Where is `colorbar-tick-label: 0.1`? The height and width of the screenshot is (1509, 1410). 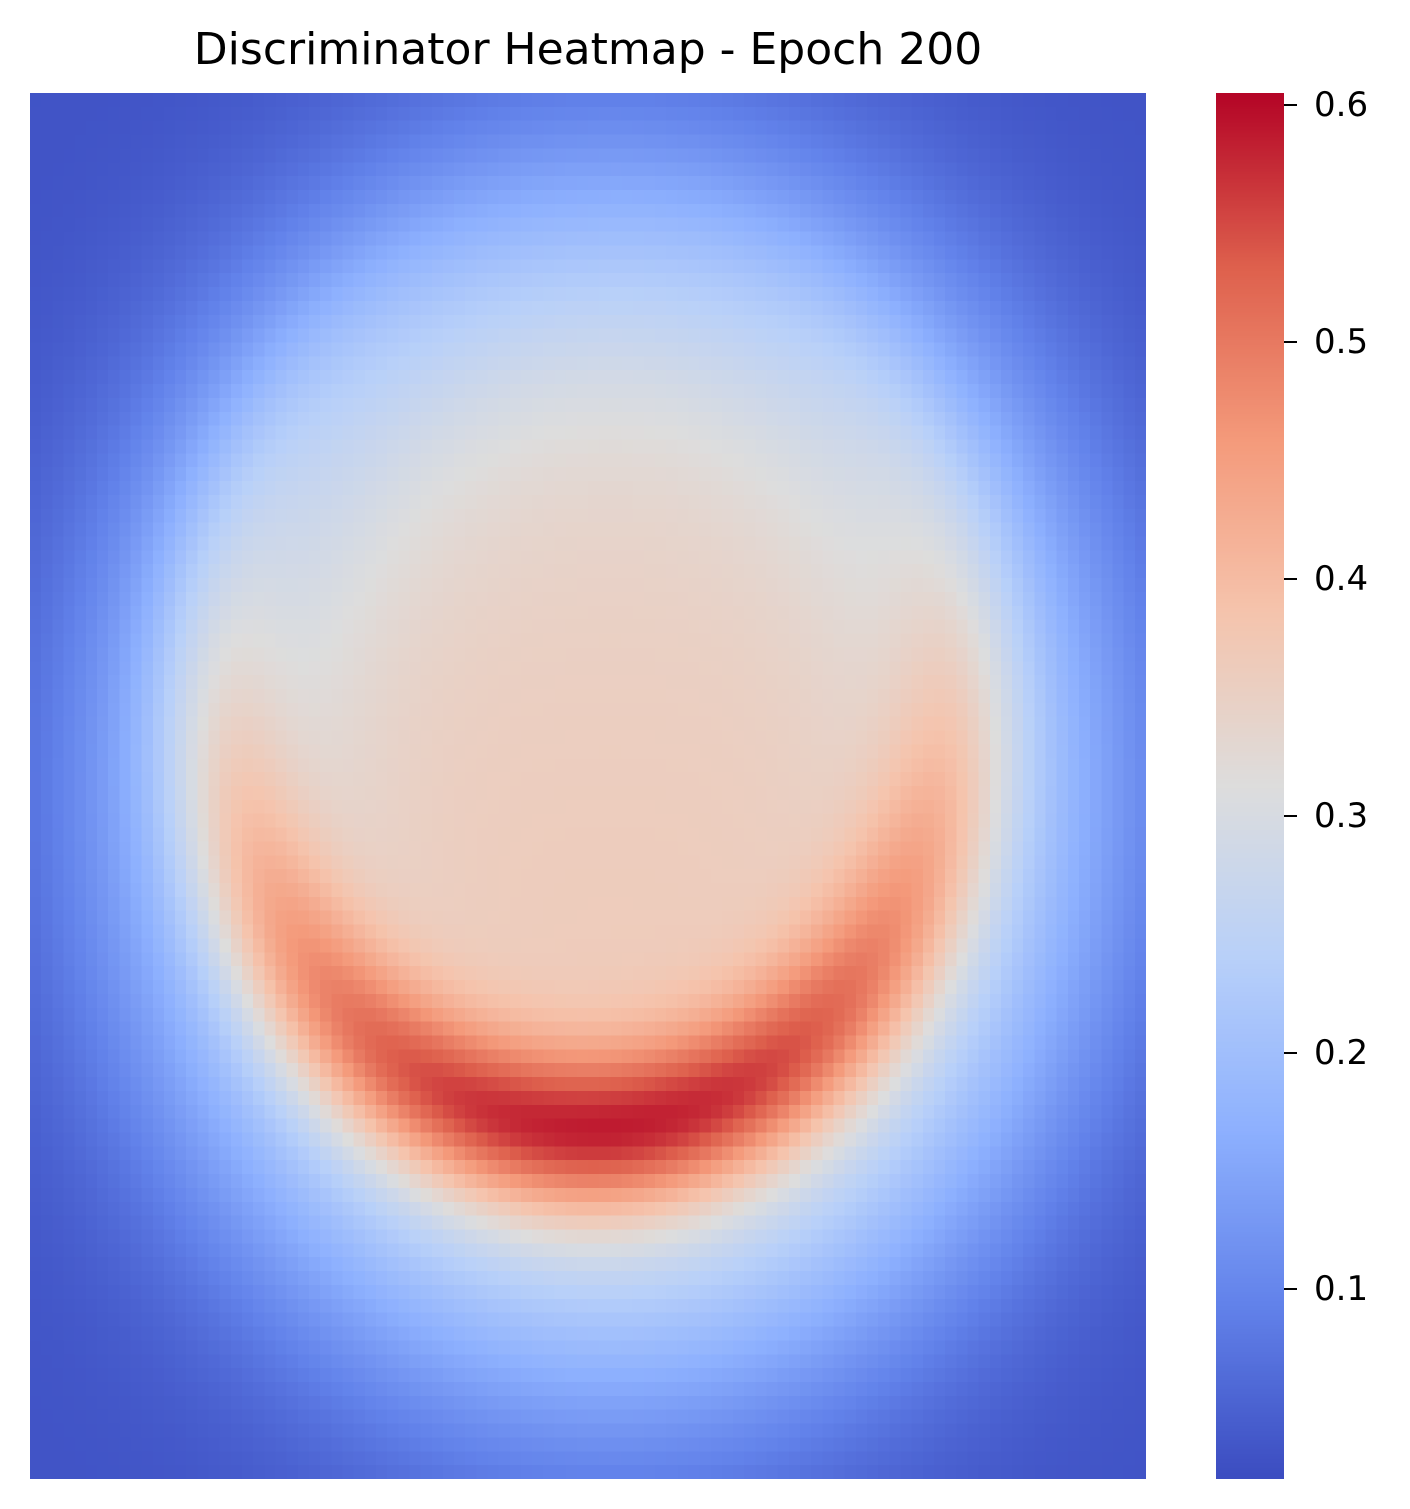
colorbar-tick-label: 0.1 is located at coordinates (1341, 1289).